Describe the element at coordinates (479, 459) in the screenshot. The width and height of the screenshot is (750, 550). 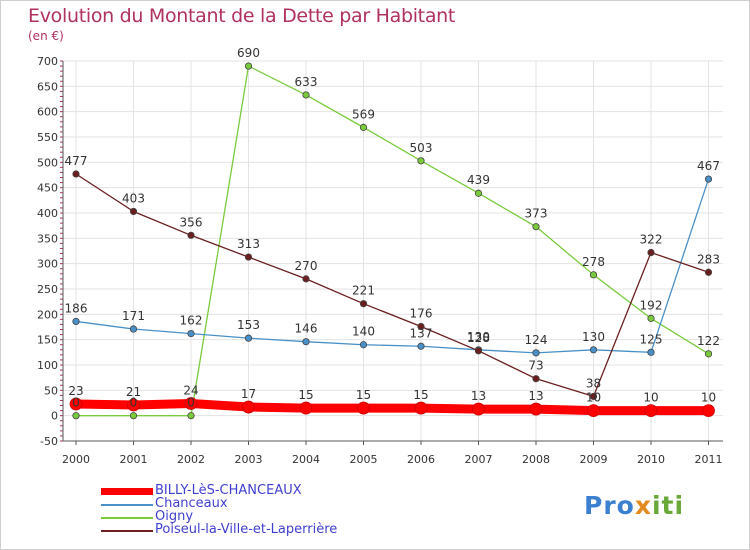
I see `x-tick-label: 2007` at that location.